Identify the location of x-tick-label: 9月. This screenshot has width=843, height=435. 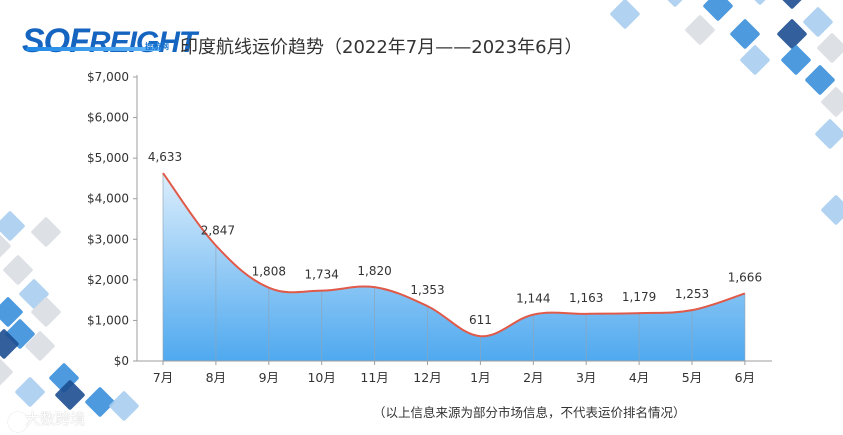
(269, 377).